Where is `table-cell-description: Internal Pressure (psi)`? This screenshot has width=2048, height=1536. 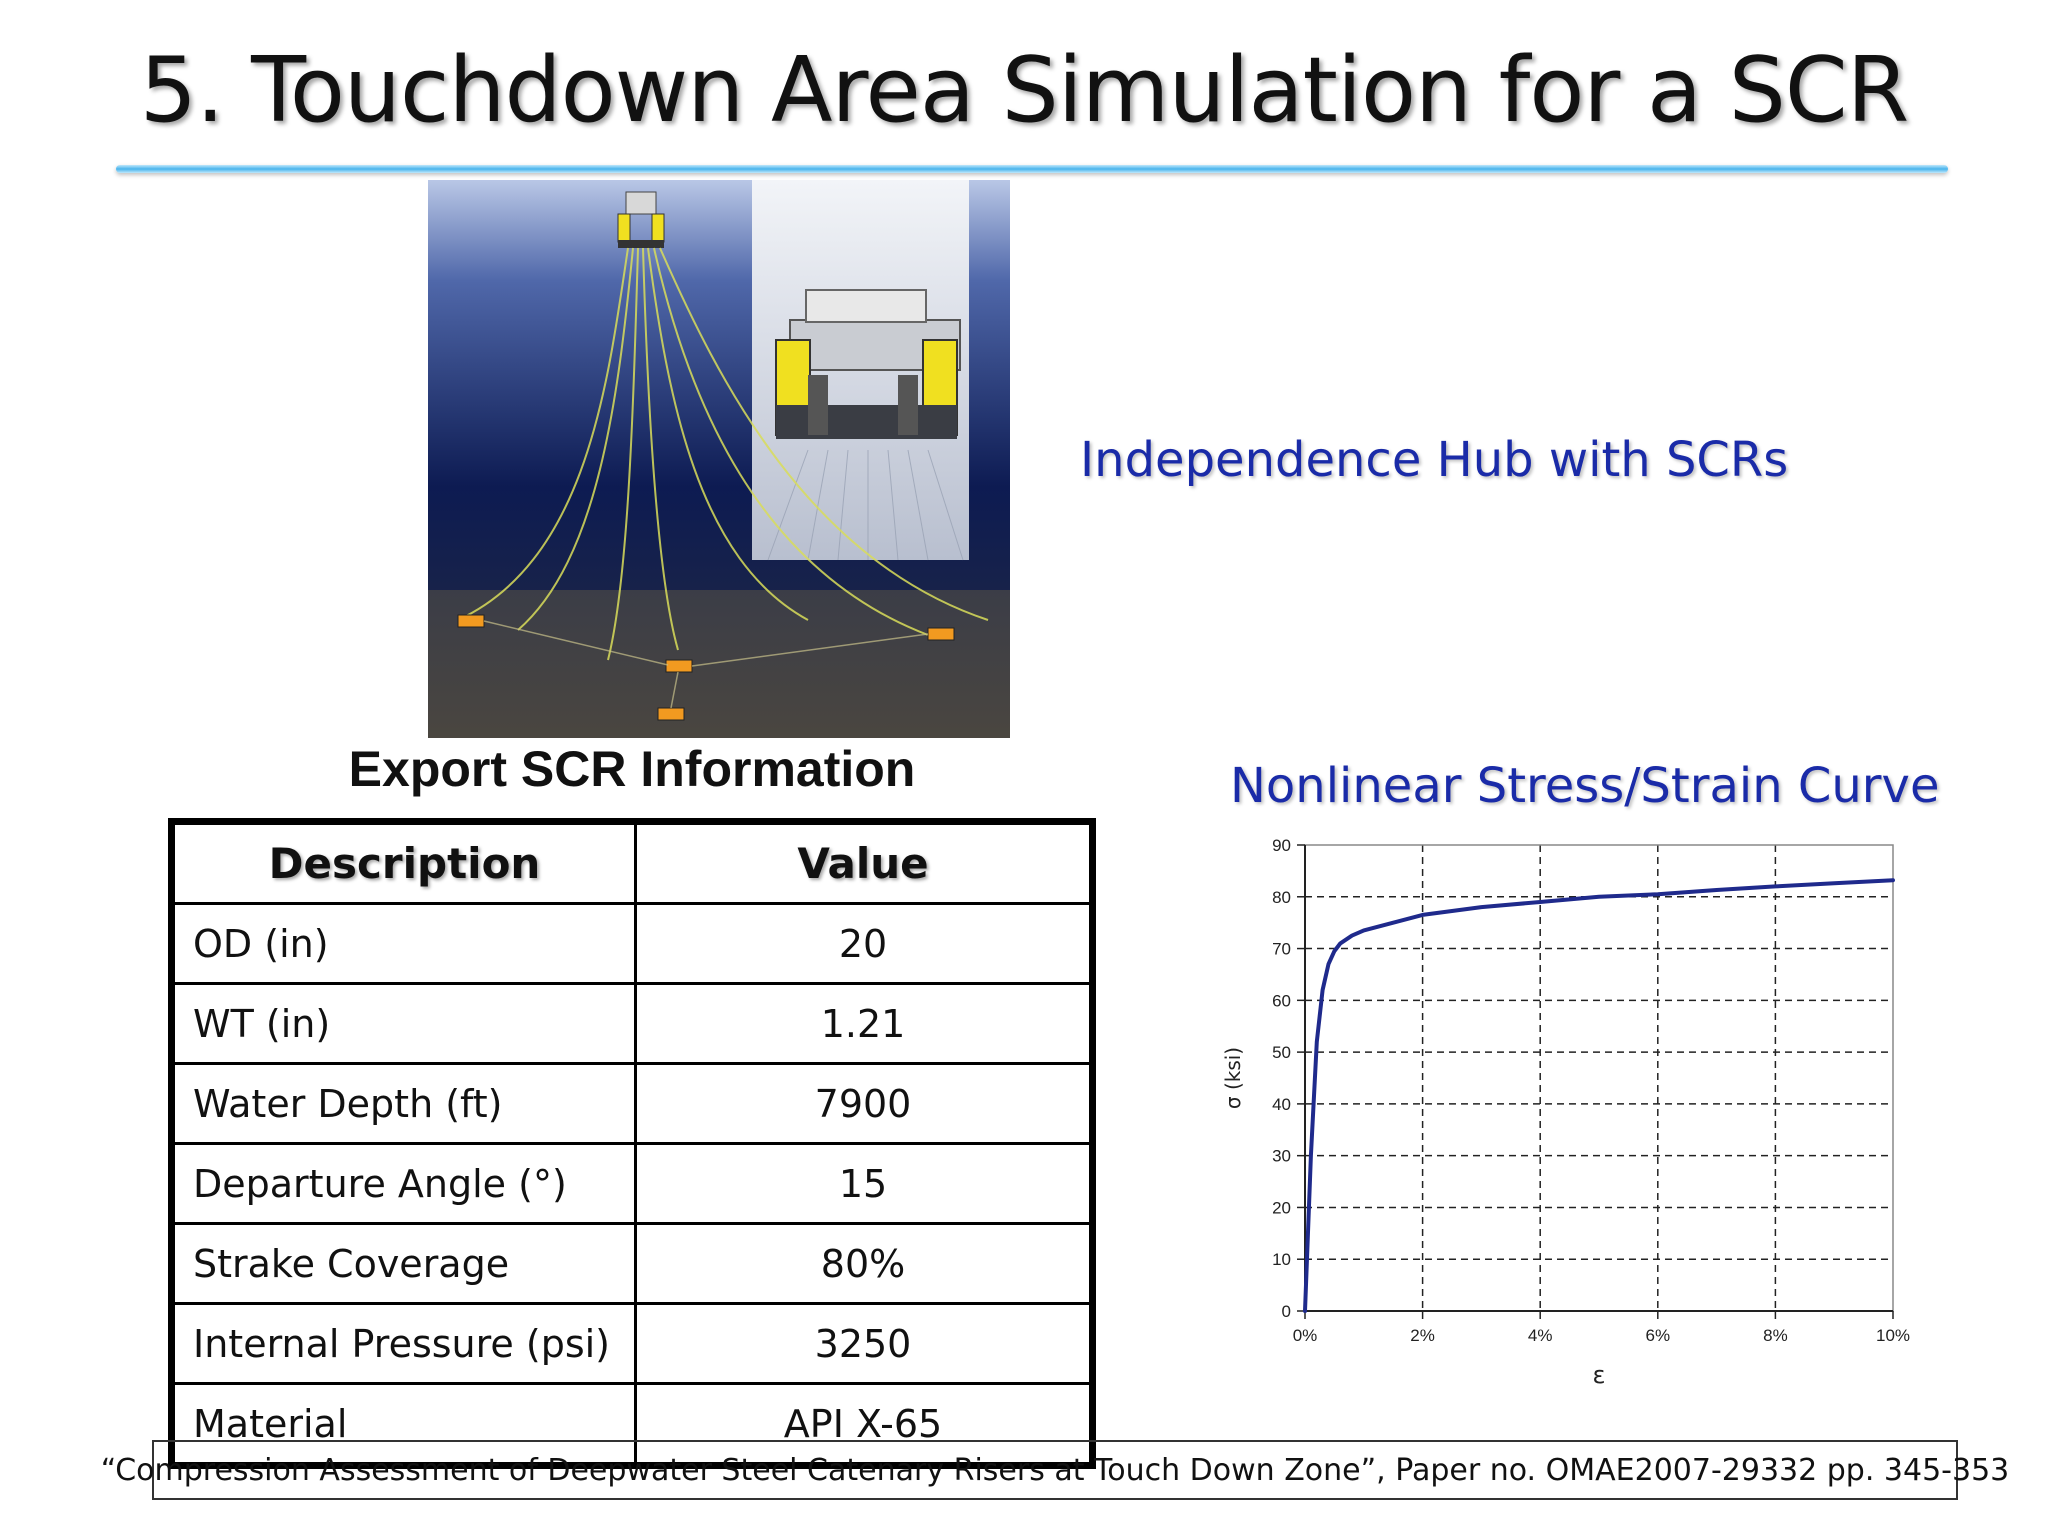
table-cell-description: Internal Pressure (psi) is located at coordinates (403, 1343).